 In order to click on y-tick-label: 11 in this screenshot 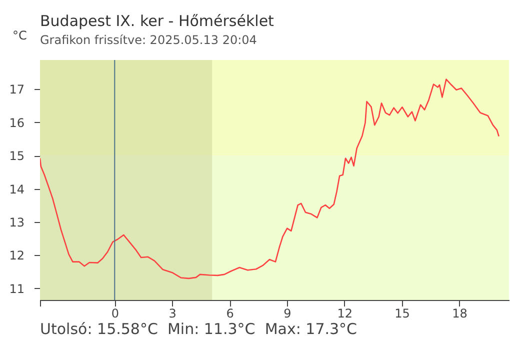, I will do `click(16, 289)`.